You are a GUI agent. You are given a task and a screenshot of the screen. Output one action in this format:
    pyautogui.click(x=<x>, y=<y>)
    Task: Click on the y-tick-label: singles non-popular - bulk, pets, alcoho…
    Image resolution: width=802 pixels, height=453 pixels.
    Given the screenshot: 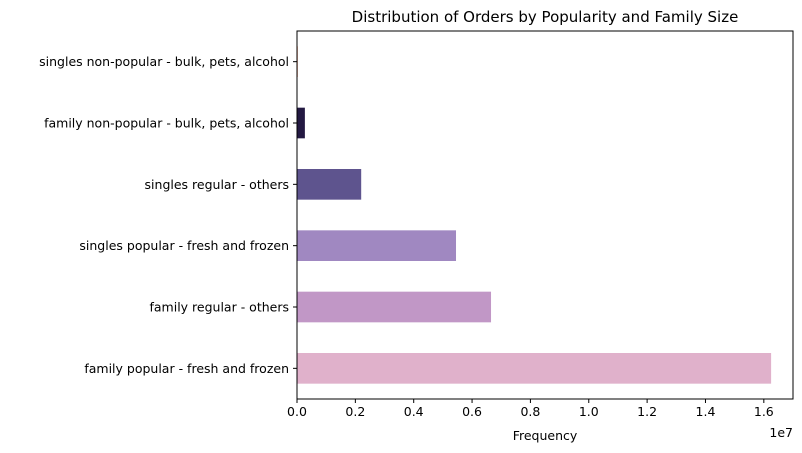 What is the action you would take?
    pyautogui.click(x=164, y=61)
    